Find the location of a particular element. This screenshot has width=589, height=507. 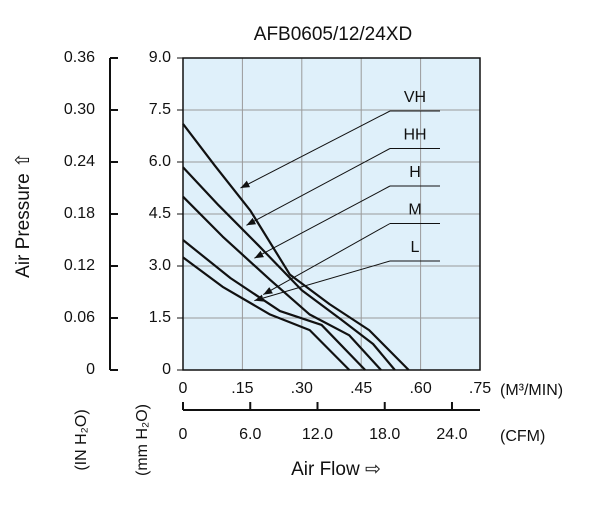

y-unit: (mm H₂O) is located at coordinates (142, 440).